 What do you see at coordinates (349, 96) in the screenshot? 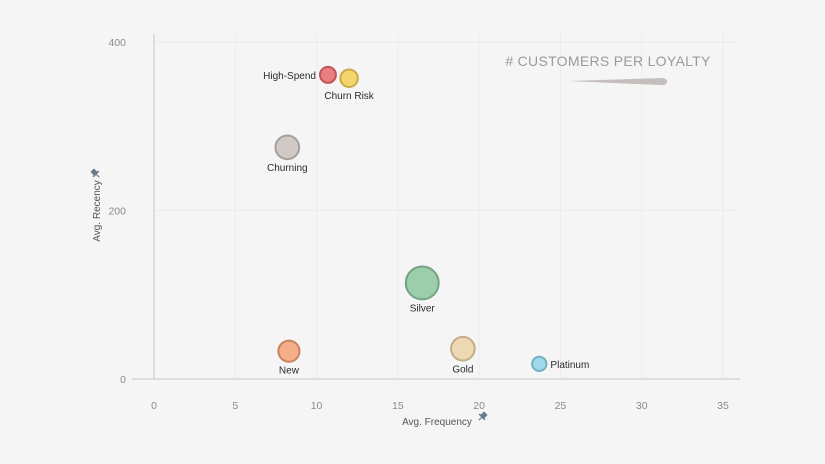
I see `data-label: Churn Risk` at bounding box center [349, 96].